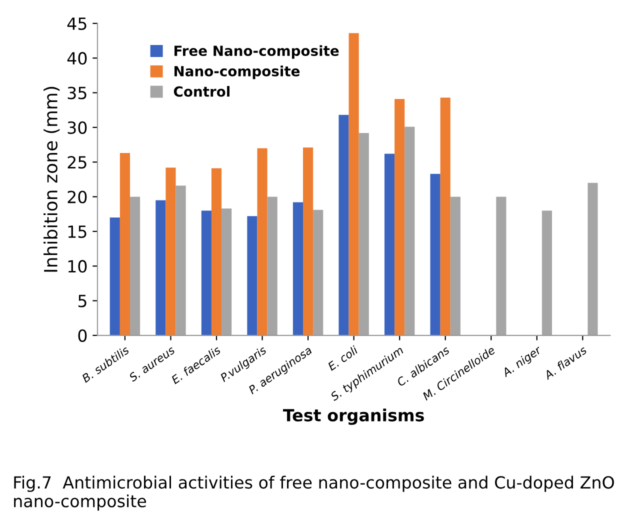  What do you see at coordinates (77, 58) in the screenshot?
I see `y-tick-label: 40` at bounding box center [77, 58].